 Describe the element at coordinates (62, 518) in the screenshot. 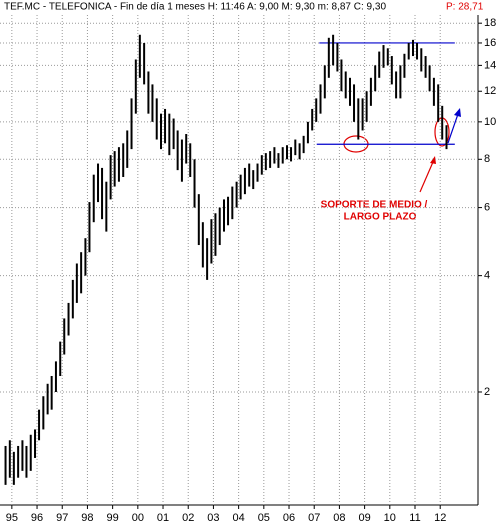

I see `x-tick-label: 97` at that location.